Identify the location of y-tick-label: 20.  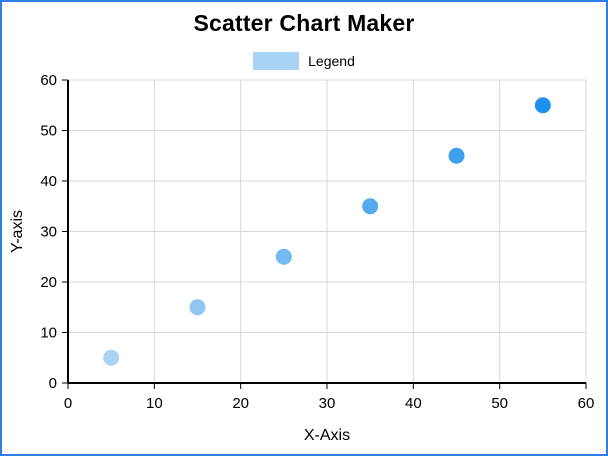
(48, 282).